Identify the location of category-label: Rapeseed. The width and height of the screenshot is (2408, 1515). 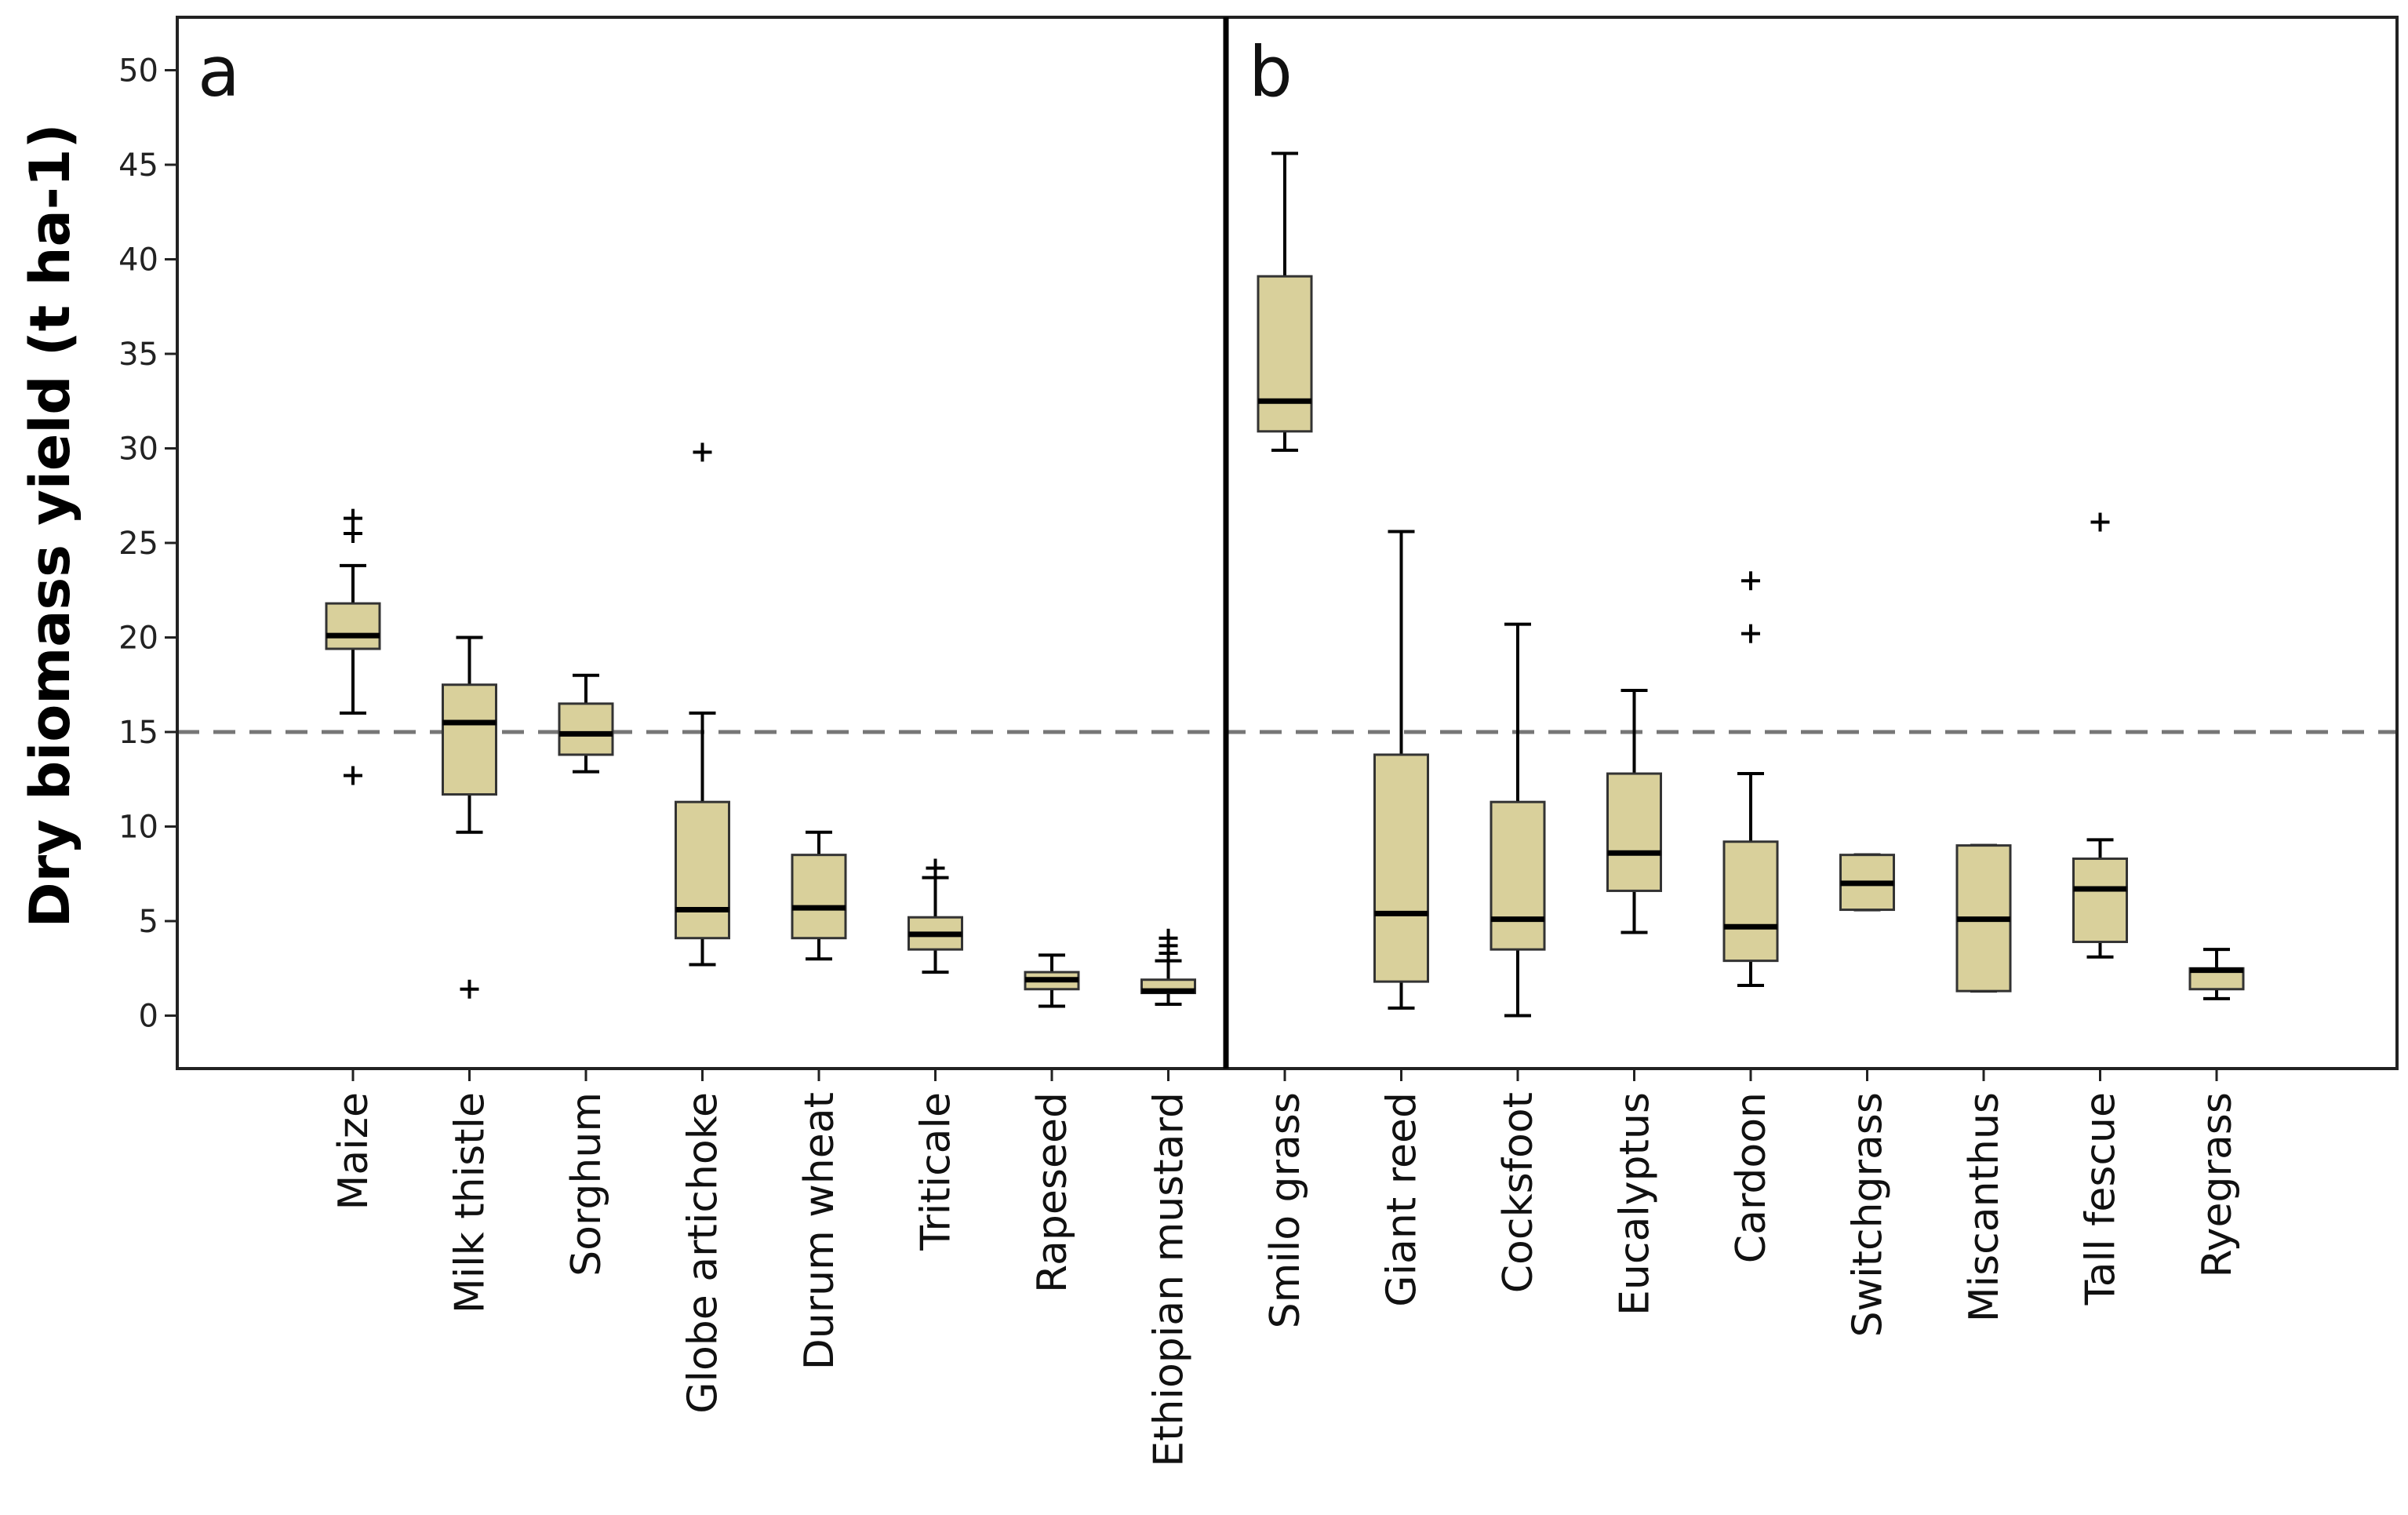
(1052, 1192).